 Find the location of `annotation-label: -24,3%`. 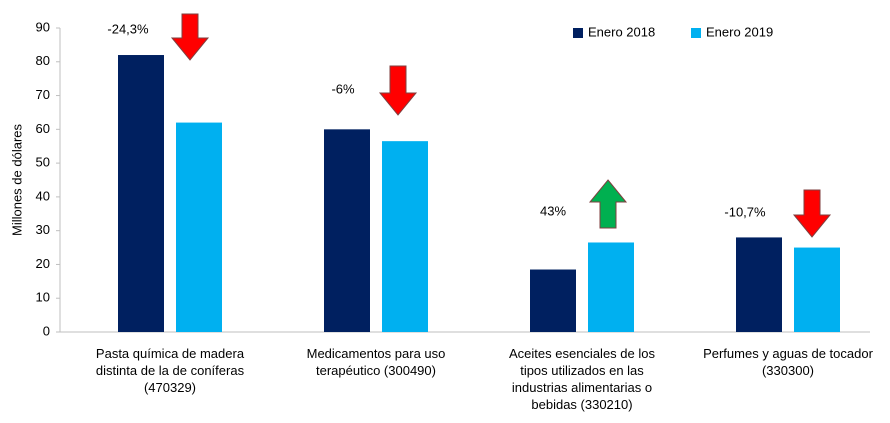

annotation-label: -24,3% is located at coordinates (128, 28).